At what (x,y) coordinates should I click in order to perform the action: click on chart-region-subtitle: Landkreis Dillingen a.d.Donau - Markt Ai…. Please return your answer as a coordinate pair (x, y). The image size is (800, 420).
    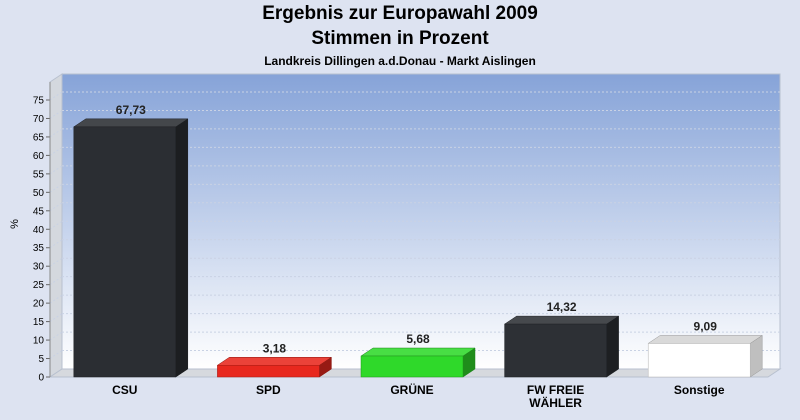
    Looking at the image, I should click on (400, 61).